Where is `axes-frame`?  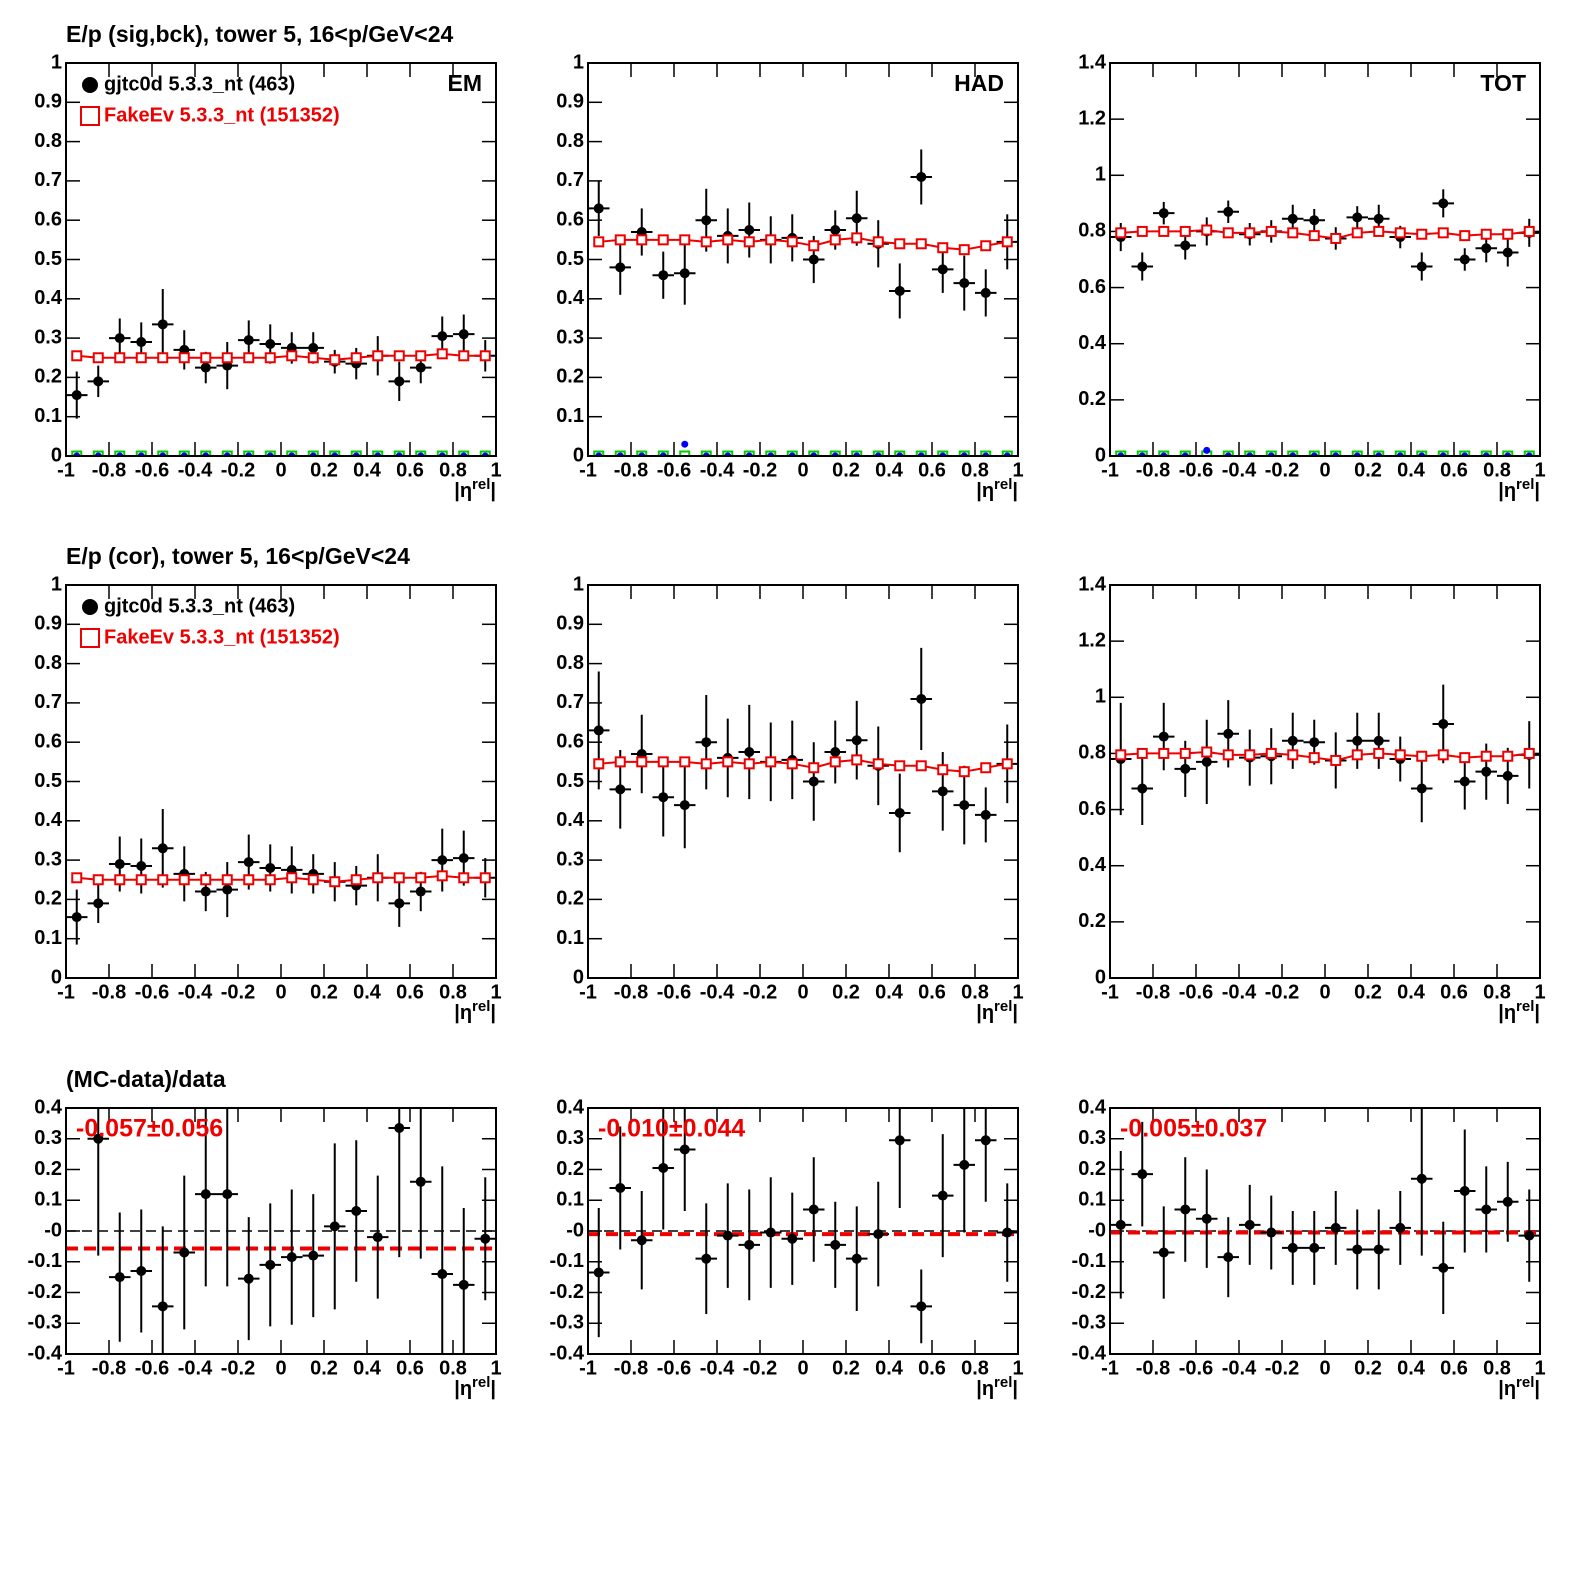
axes-frame is located at coordinates (803, 781).